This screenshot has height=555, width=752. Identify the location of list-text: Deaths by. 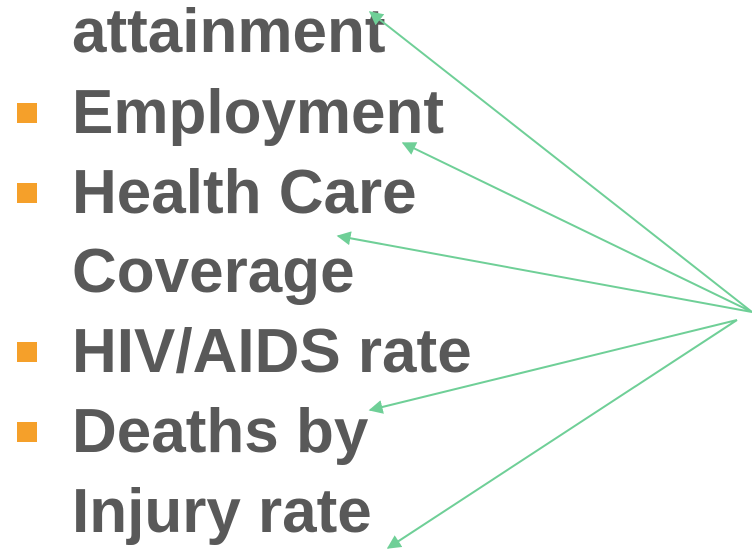
(220, 431).